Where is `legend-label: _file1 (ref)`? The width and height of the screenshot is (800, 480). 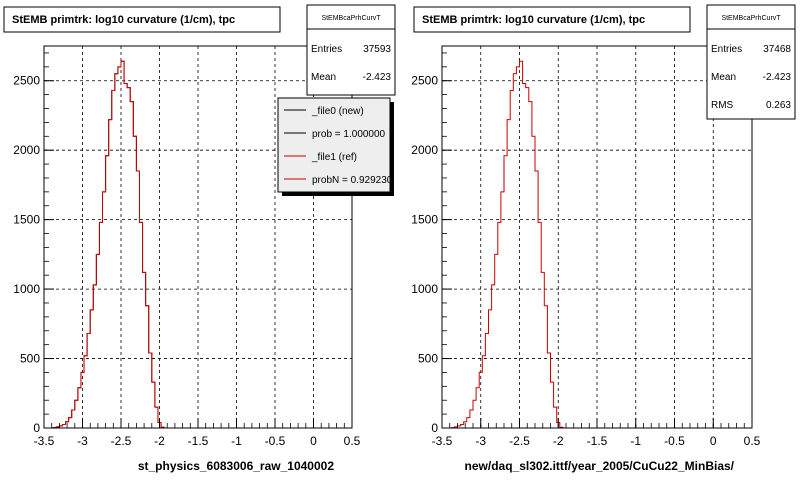
legend-label: _file1 (ref) is located at coordinates (334, 157).